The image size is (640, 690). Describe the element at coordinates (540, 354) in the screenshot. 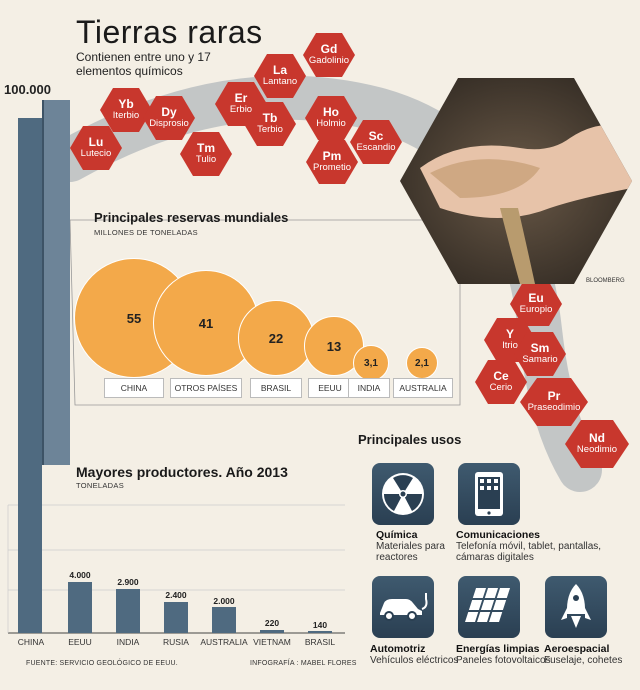

I see `element-hex-sm: Sm Samario` at that location.